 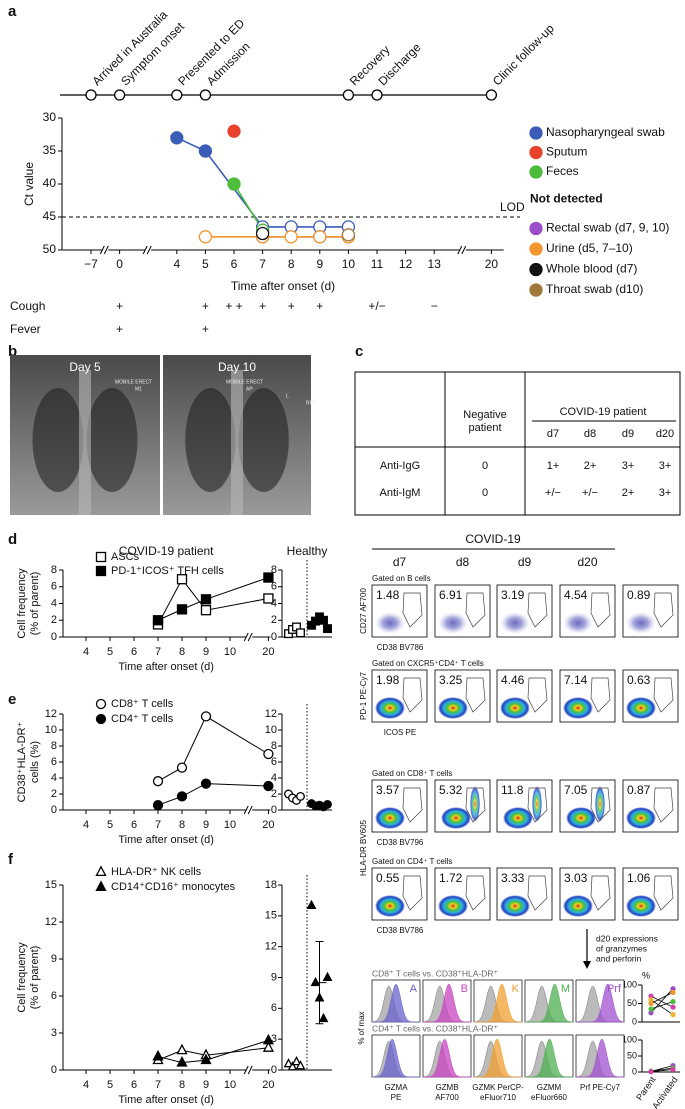 I want to click on table-cell: +/−, so click(x=553, y=493).